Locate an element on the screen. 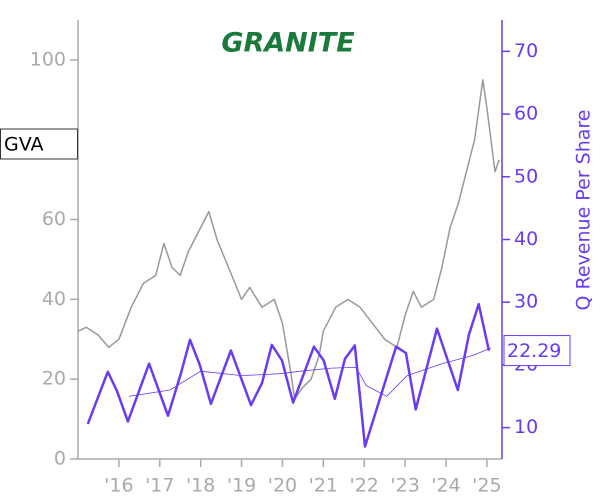 The height and width of the screenshot is (500, 600). x-tick-label: '20 is located at coordinates (282, 486).